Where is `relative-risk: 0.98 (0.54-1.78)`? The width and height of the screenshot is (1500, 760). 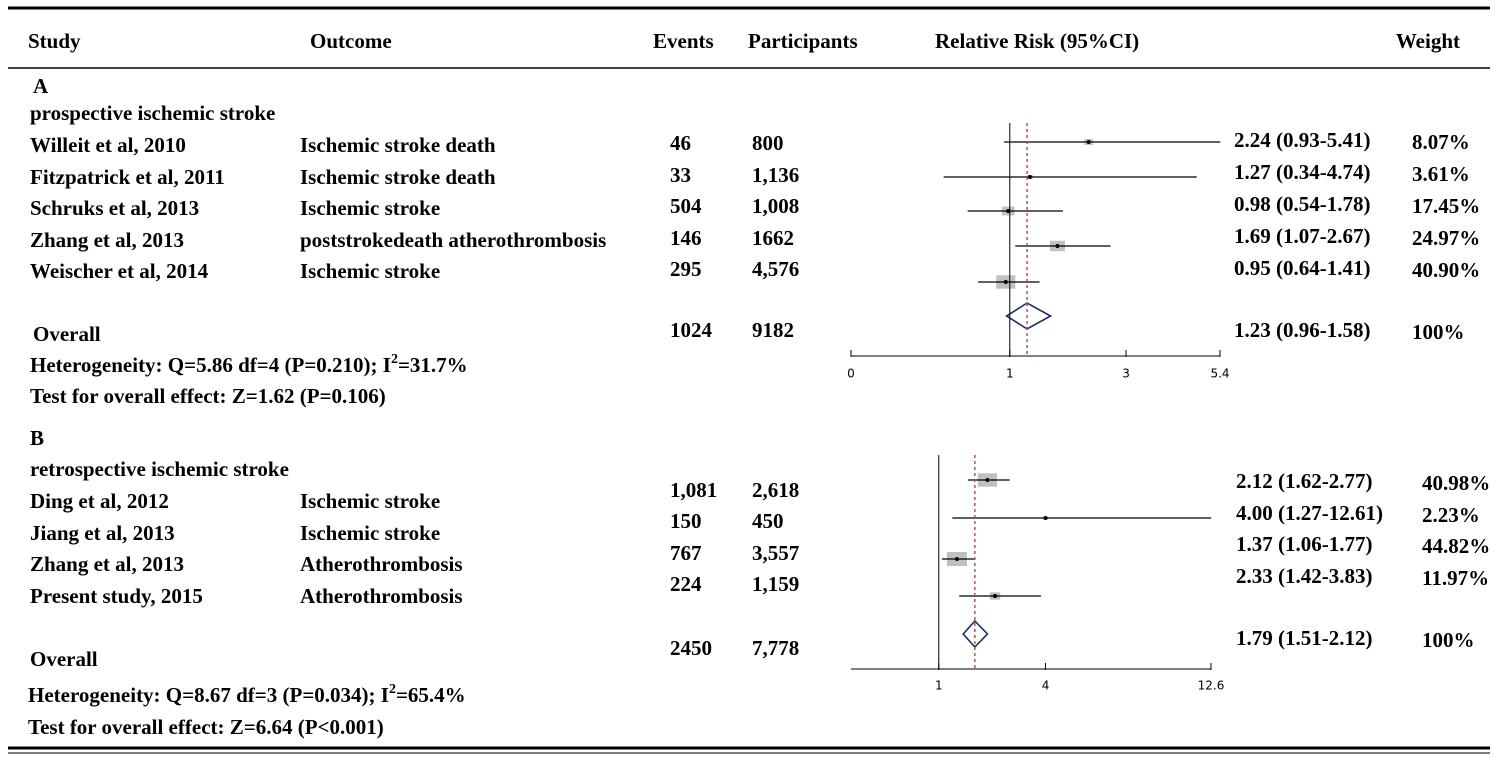
relative-risk: 0.98 (0.54-1.78) is located at coordinates (1302, 204).